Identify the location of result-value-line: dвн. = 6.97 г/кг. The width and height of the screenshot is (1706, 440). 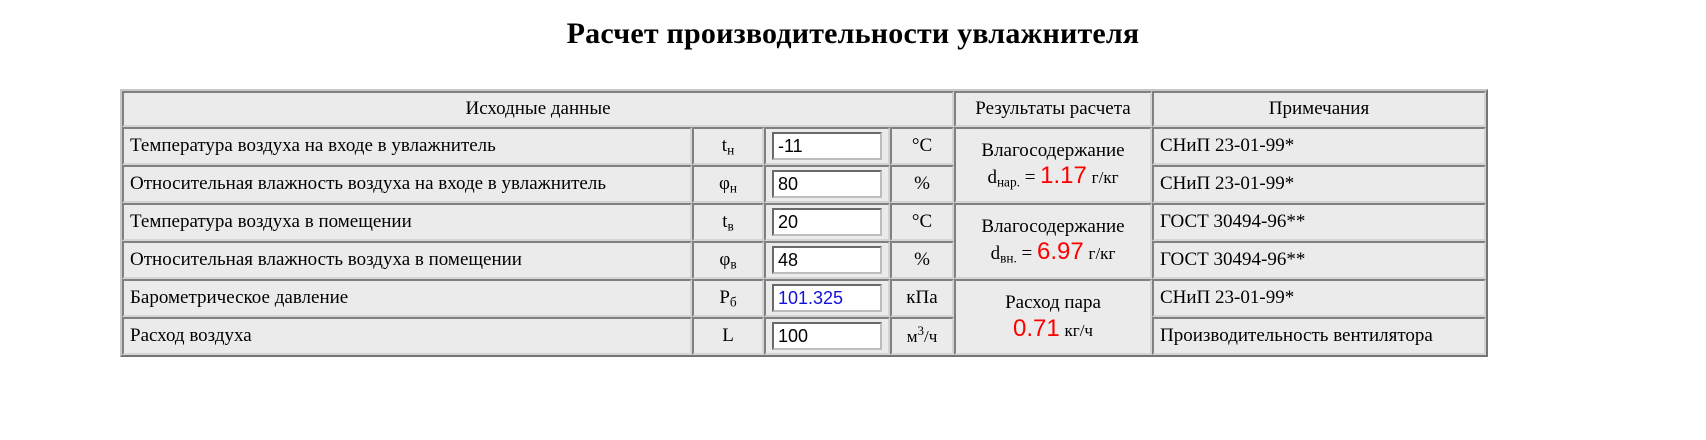
(1053, 252).